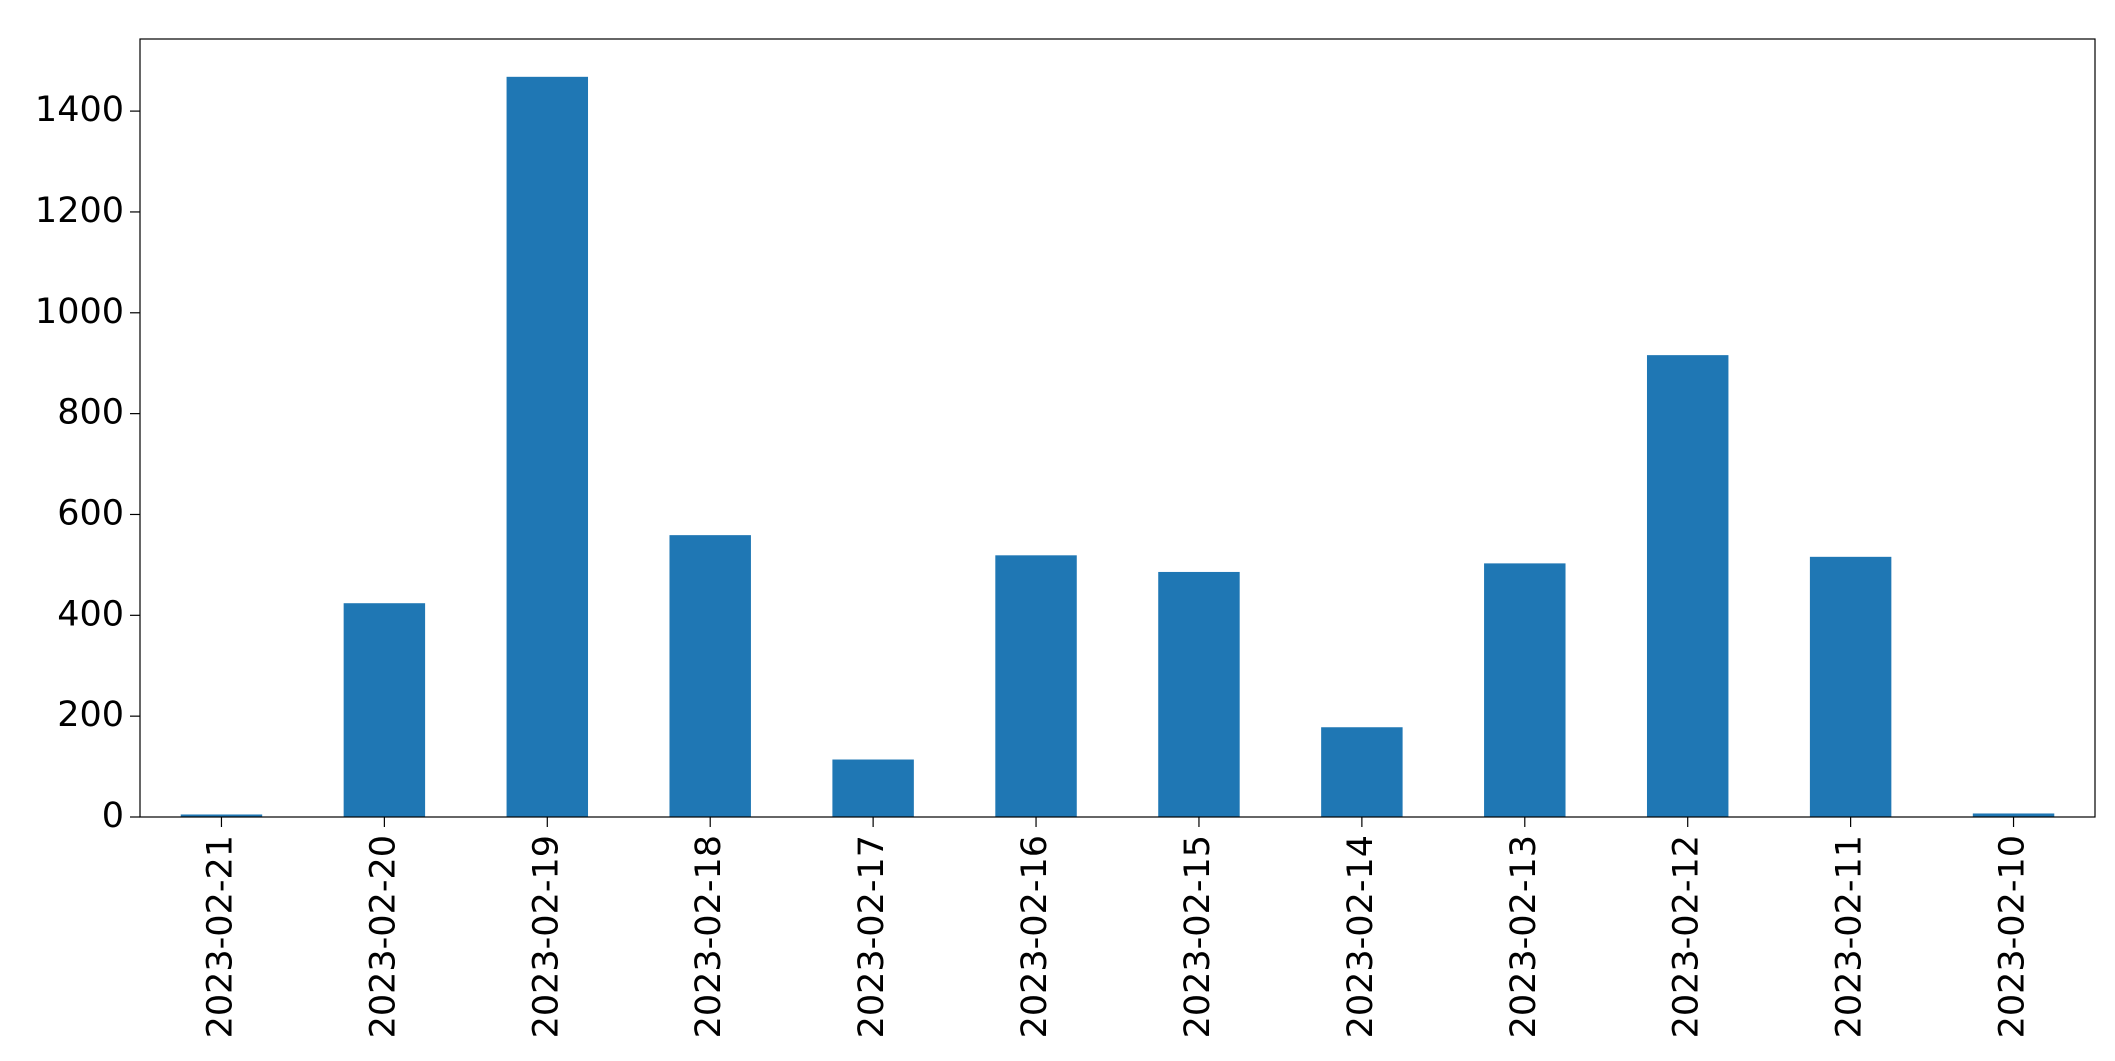 The width and height of the screenshot is (2115, 1061). Describe the element at coordinates (546, 936) in the screenshot. I see `x-tick-label: 2023-02-19` at that location.